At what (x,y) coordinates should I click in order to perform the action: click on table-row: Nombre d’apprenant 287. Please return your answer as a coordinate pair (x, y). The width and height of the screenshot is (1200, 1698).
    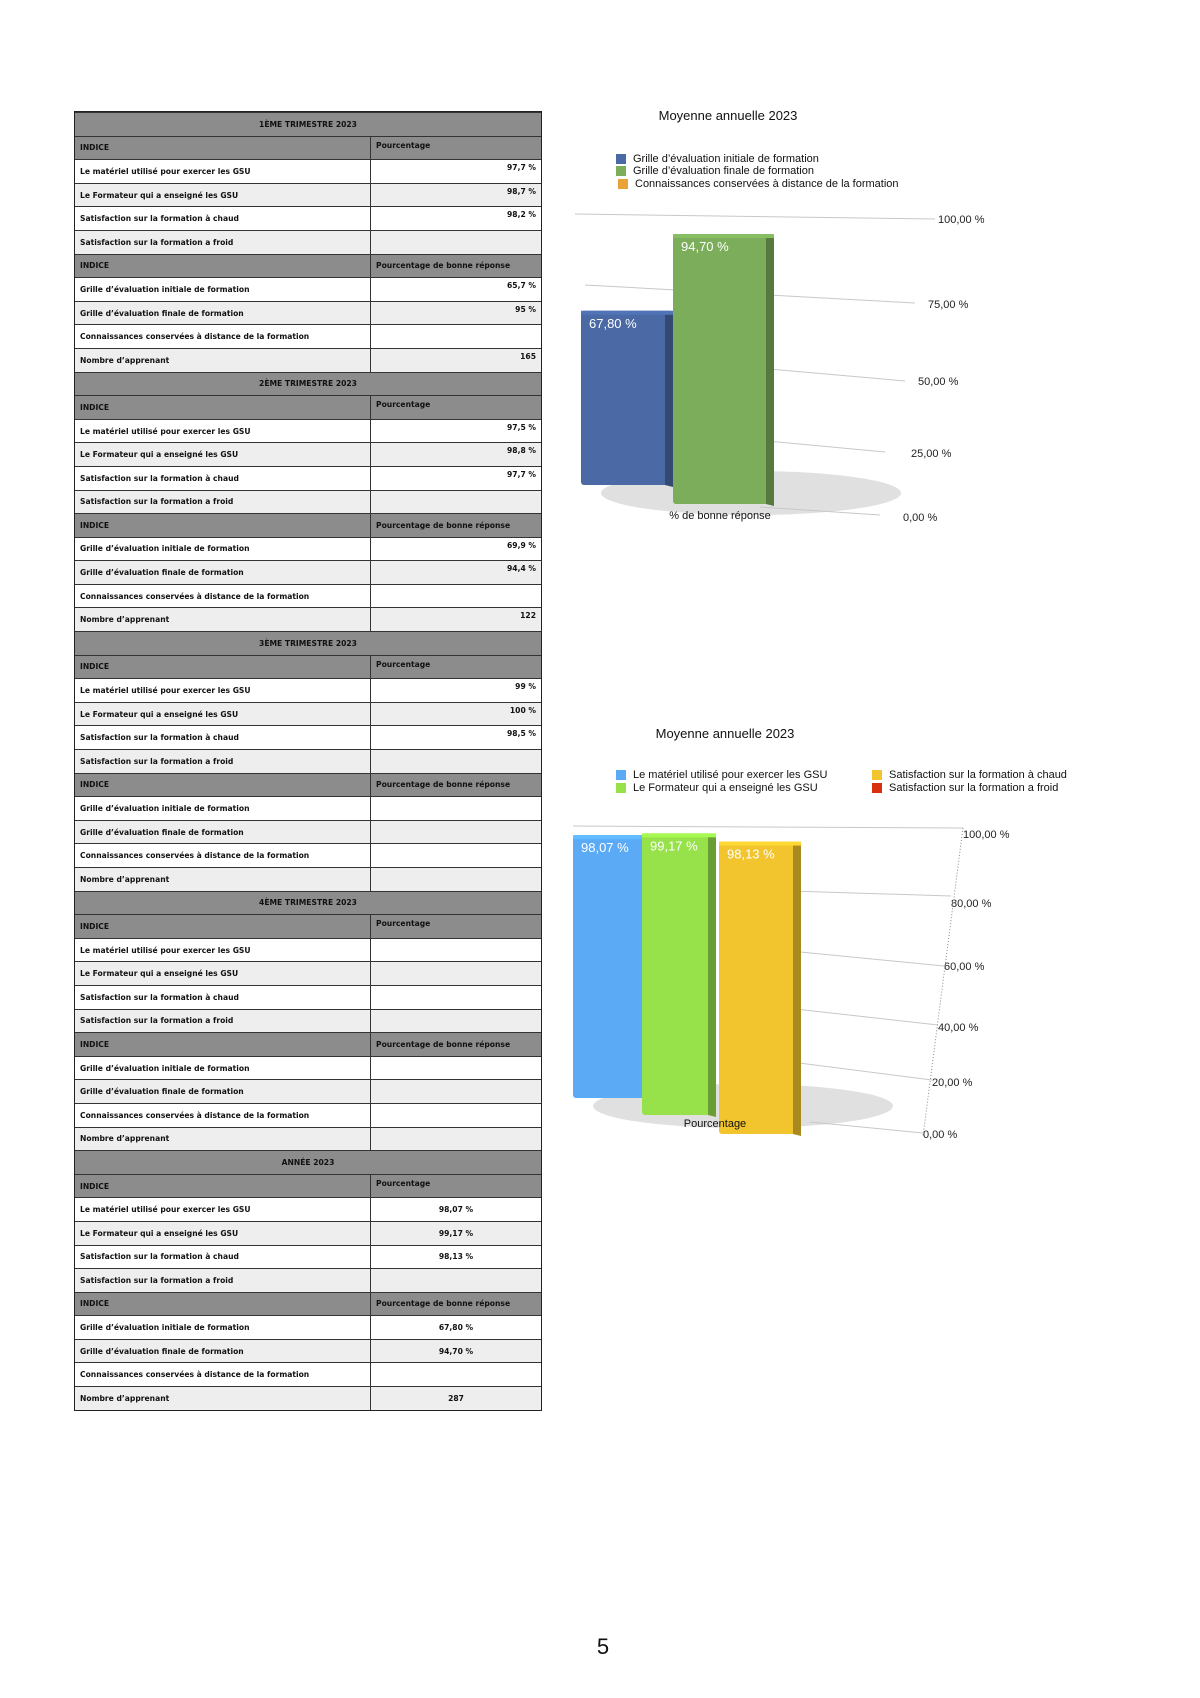
    Looking at the image, I should click on (308, 1398).